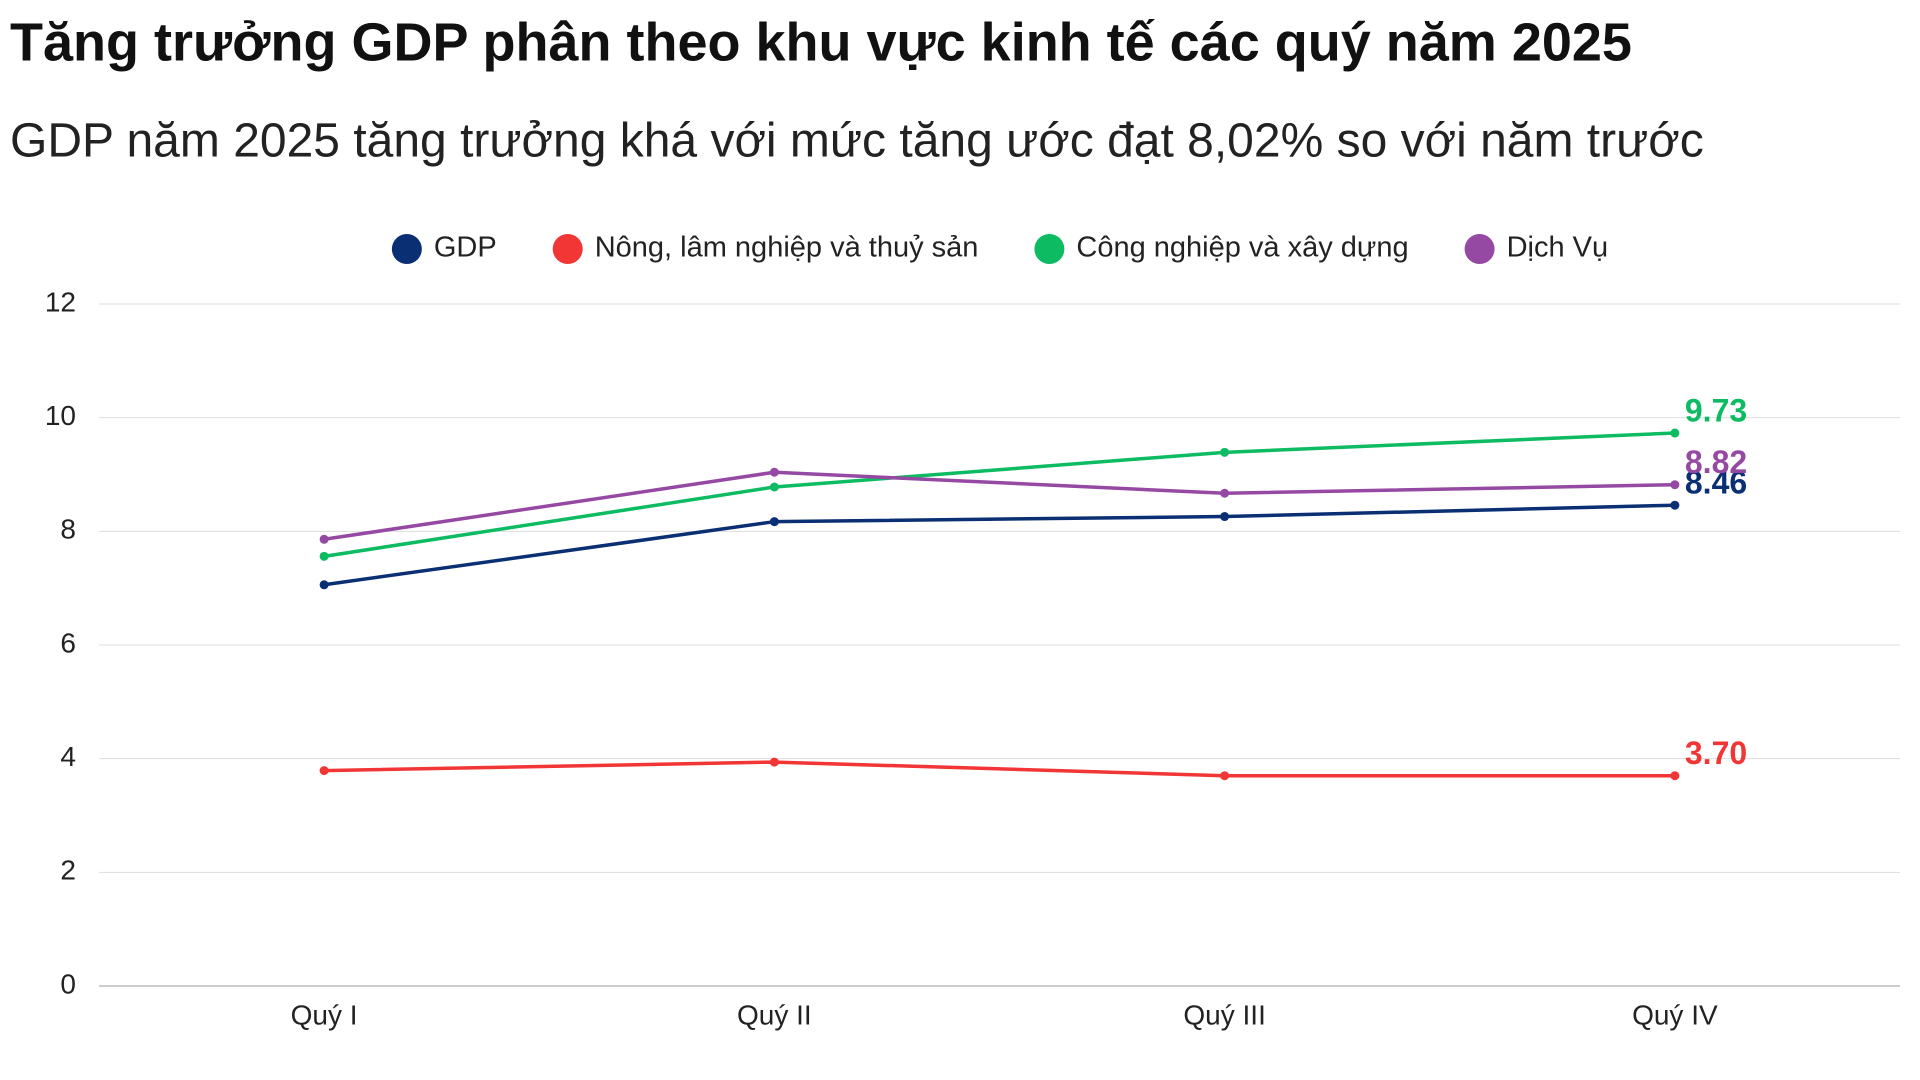 This screenshot has width=1920, height=1080. I want to click on legend-label: Công nghiệp và xây dựng, so click(1242, 248).